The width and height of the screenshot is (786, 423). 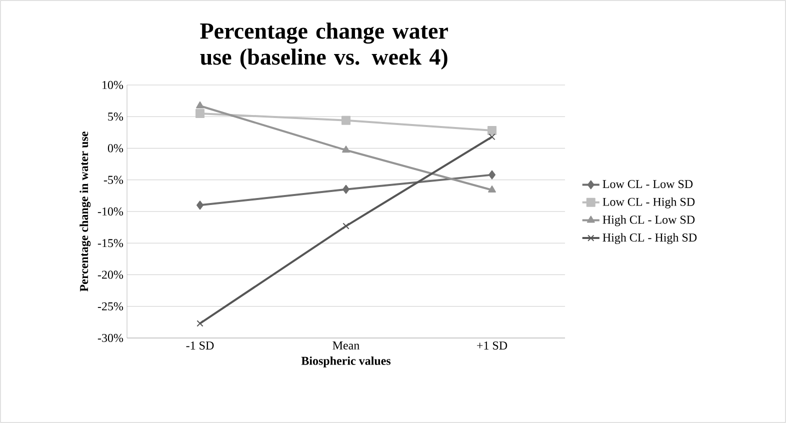 I want to click on y-tick-label: -5%, so click(x=114, y=180).